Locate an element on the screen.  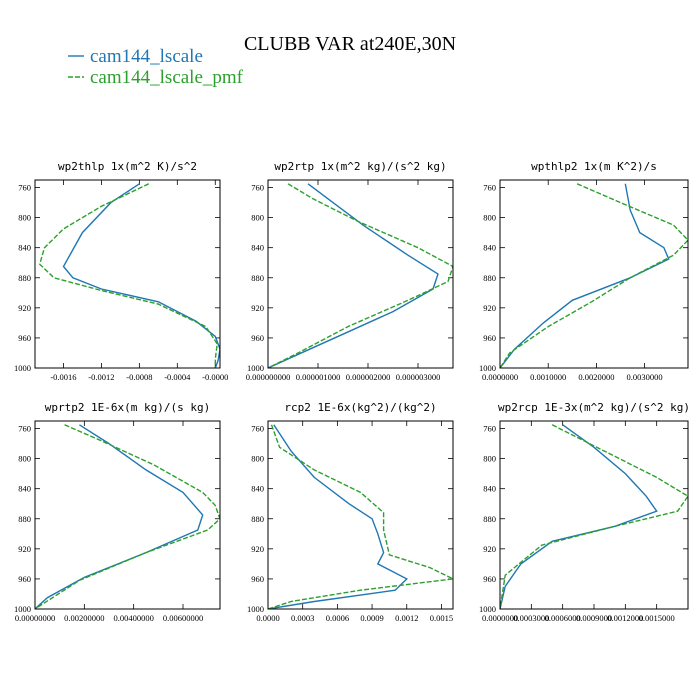
y-tick-label-4-1: 800 is located at coordinates (257, 459).